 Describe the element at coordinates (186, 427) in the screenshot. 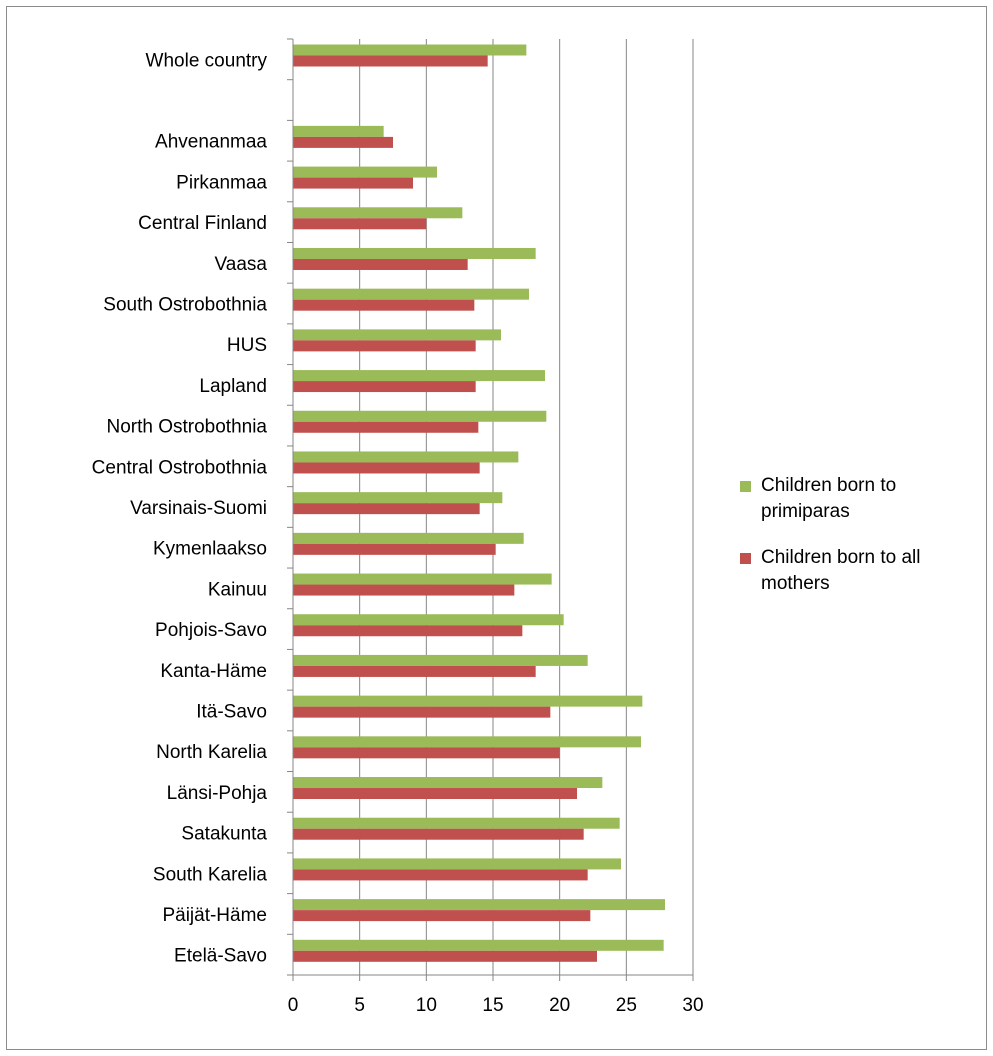

I see `category-label: North Ostrobothnia` at that location.